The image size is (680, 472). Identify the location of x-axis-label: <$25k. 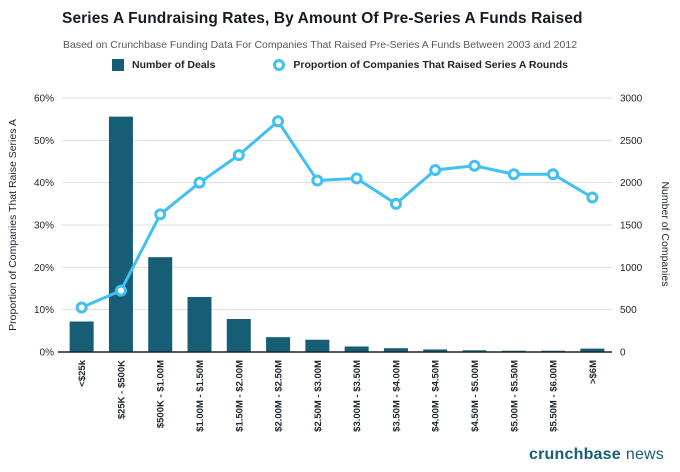
(82, 372).